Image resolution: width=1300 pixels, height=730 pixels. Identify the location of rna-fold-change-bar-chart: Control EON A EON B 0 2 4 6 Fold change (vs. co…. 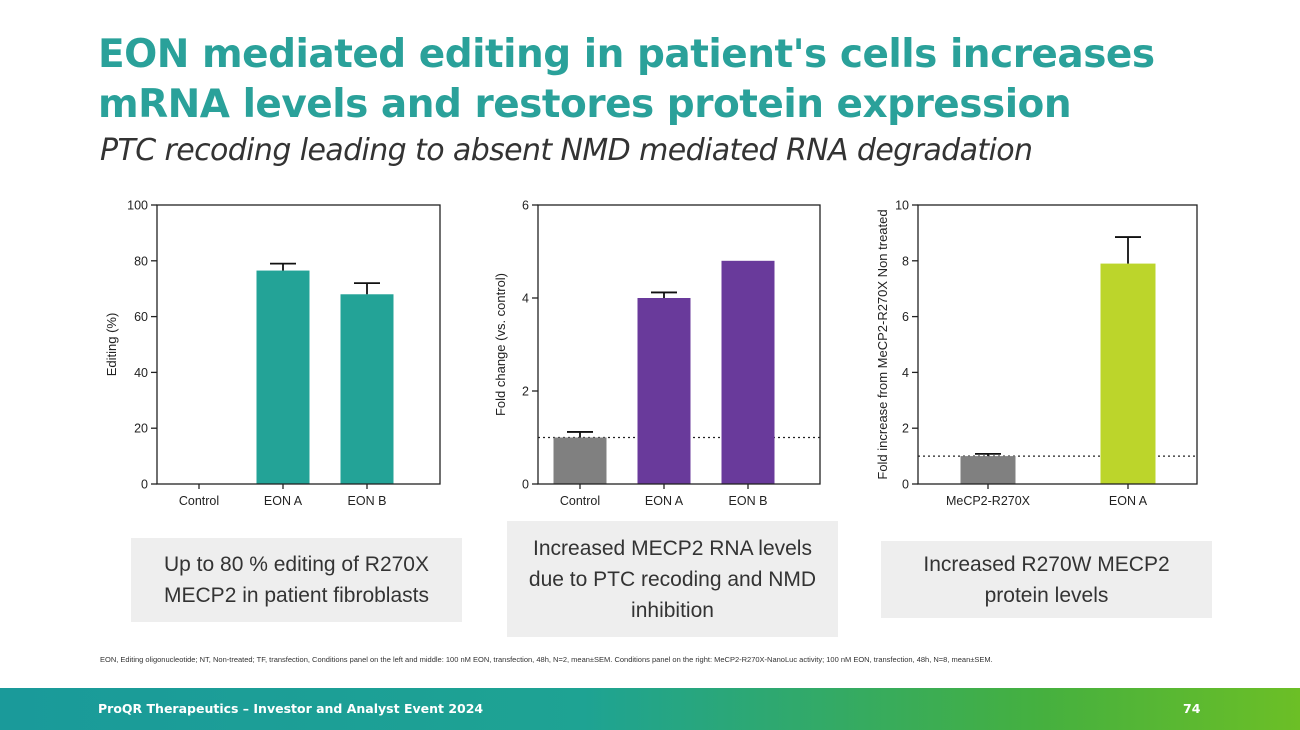
(657, 353).